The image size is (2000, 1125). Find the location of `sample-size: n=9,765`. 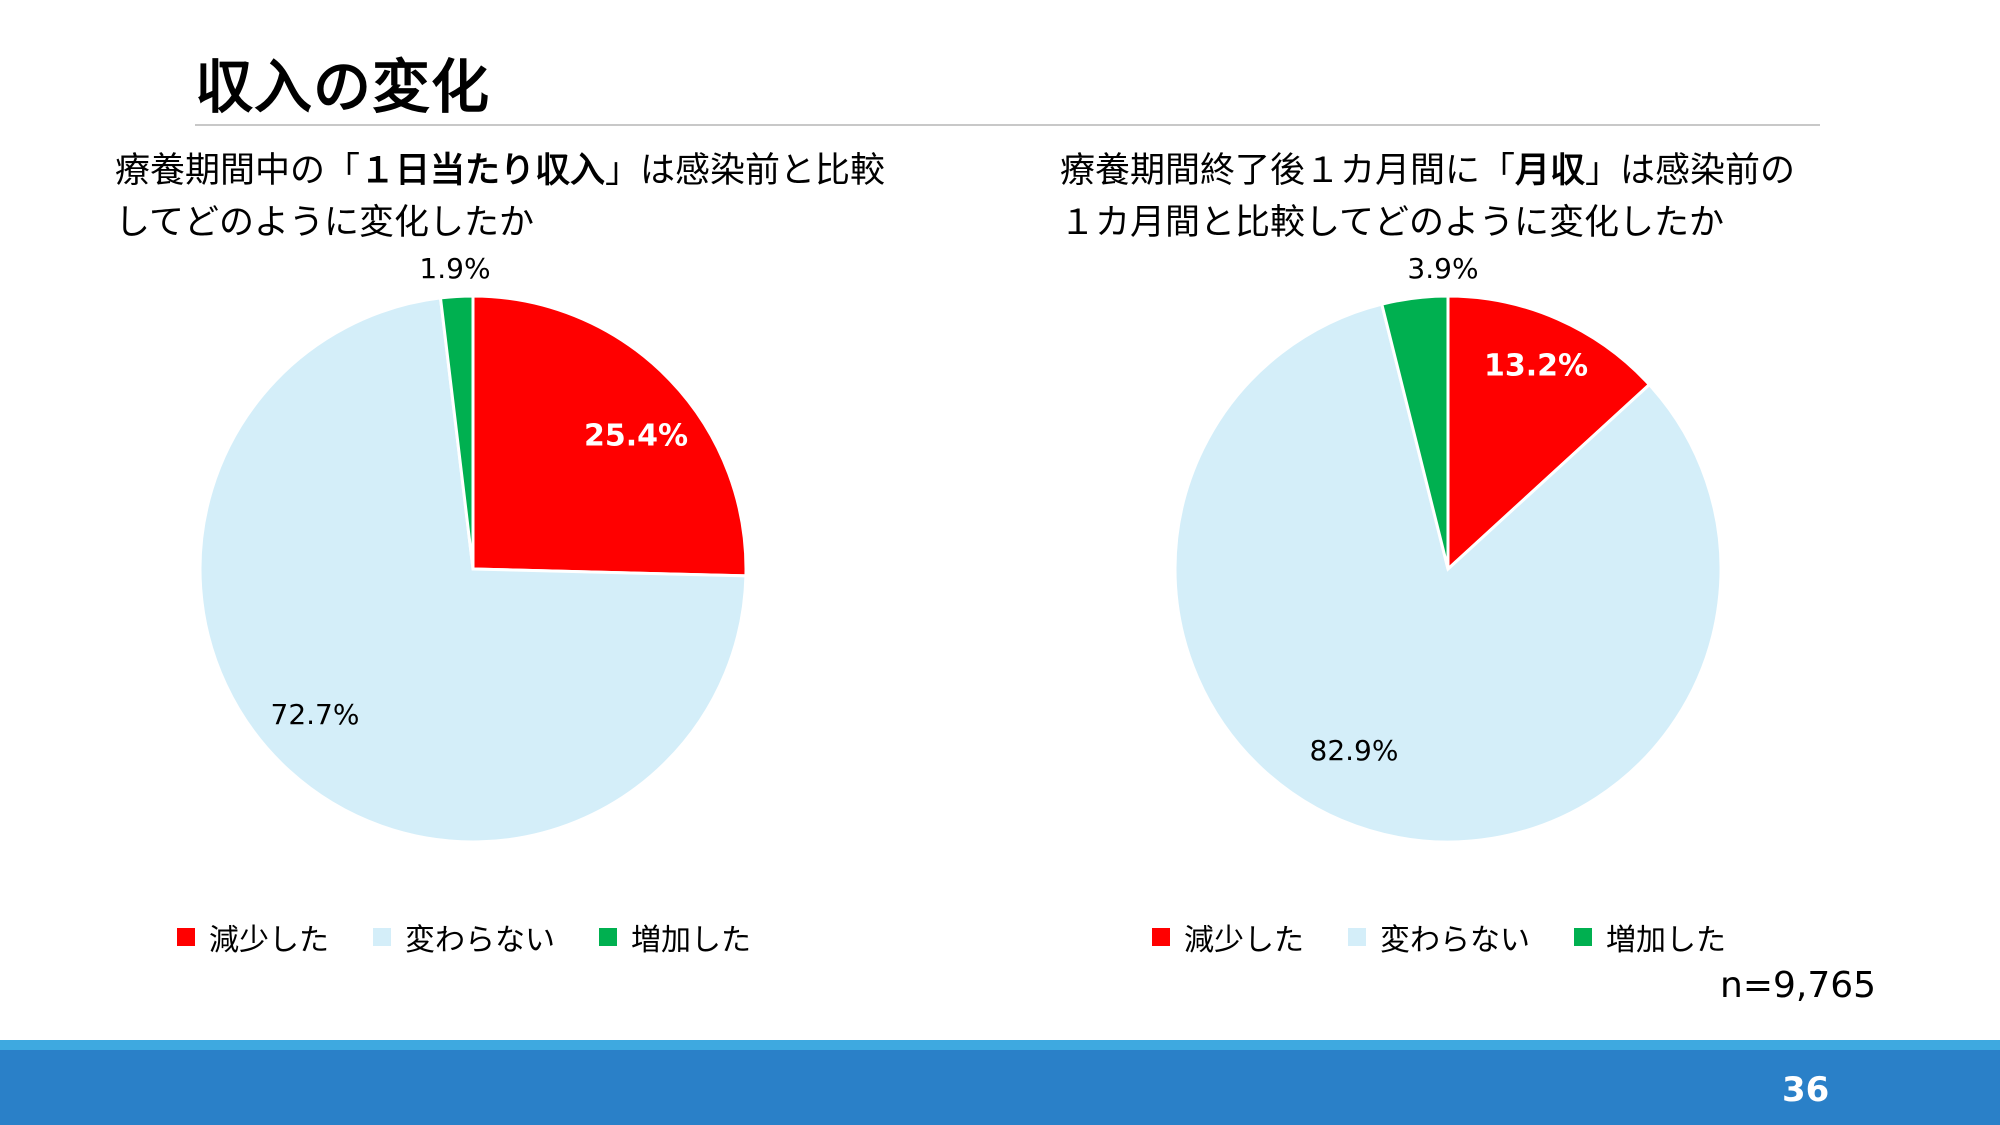

sample-size: n=9,765 is located at coordinates (1798, 985).